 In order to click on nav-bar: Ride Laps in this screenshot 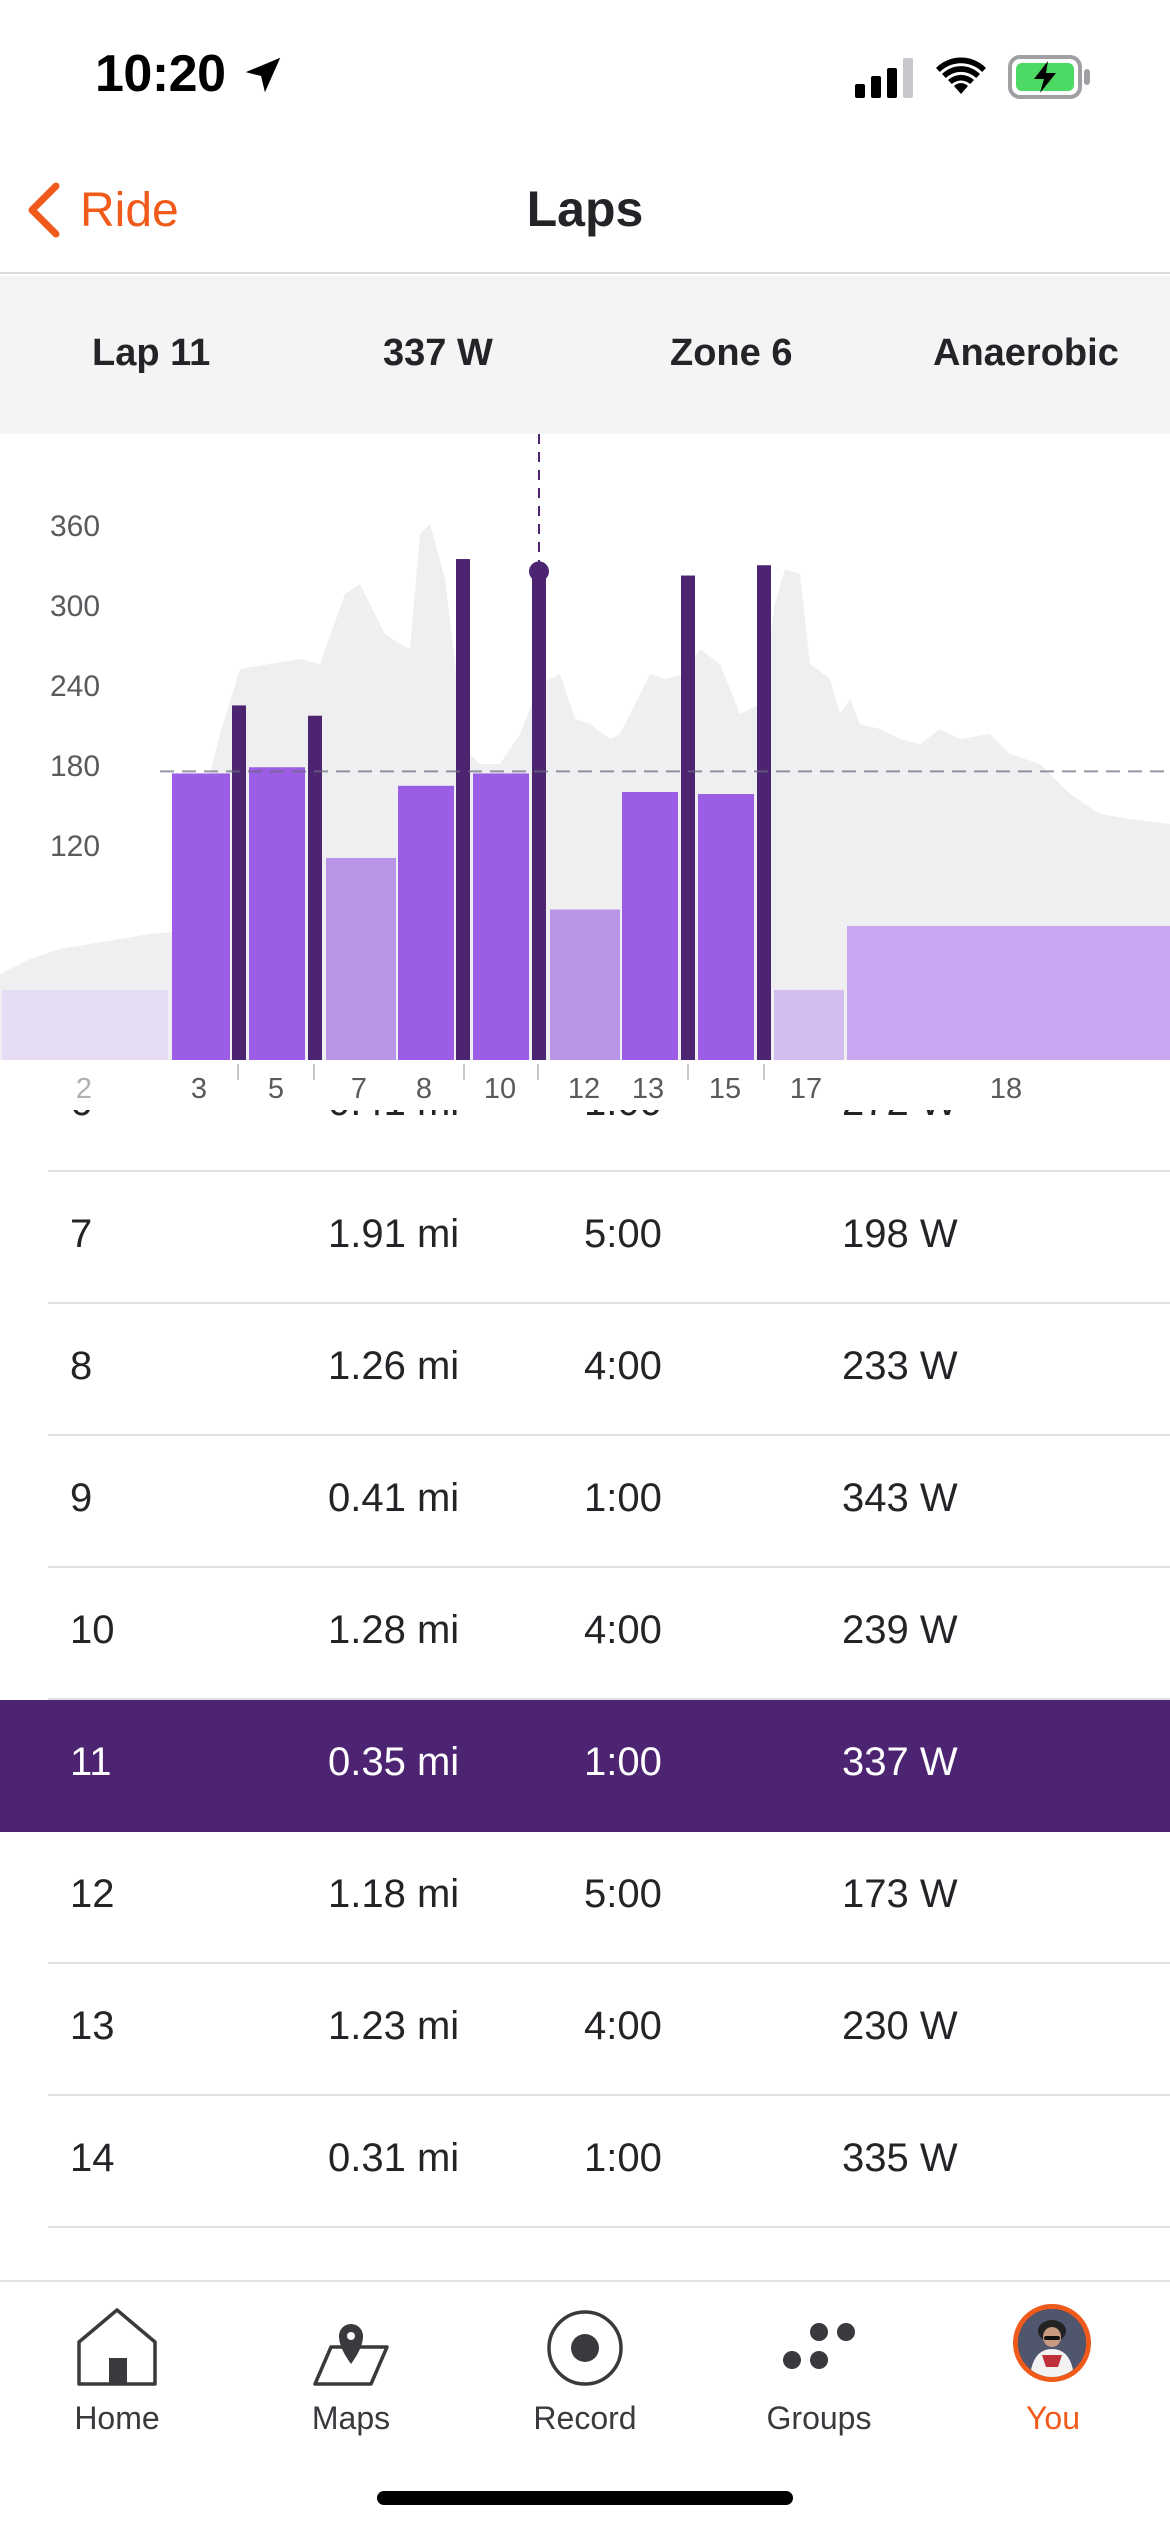, I will do `click(585, 212)`.